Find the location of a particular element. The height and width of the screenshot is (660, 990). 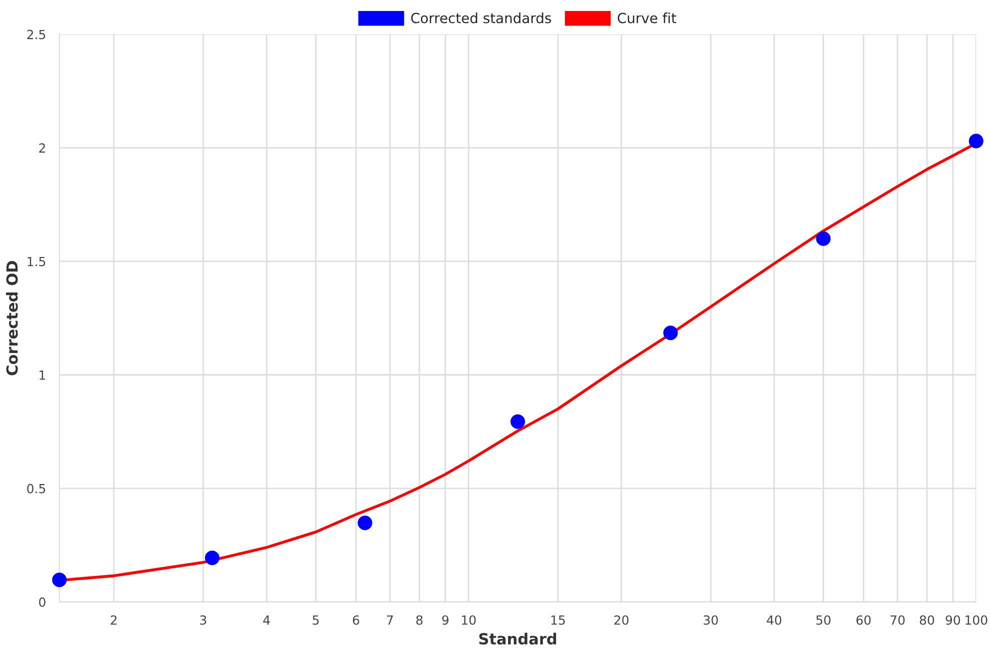

y-tick-label: 2.5 is located at coordinates (36, 35).